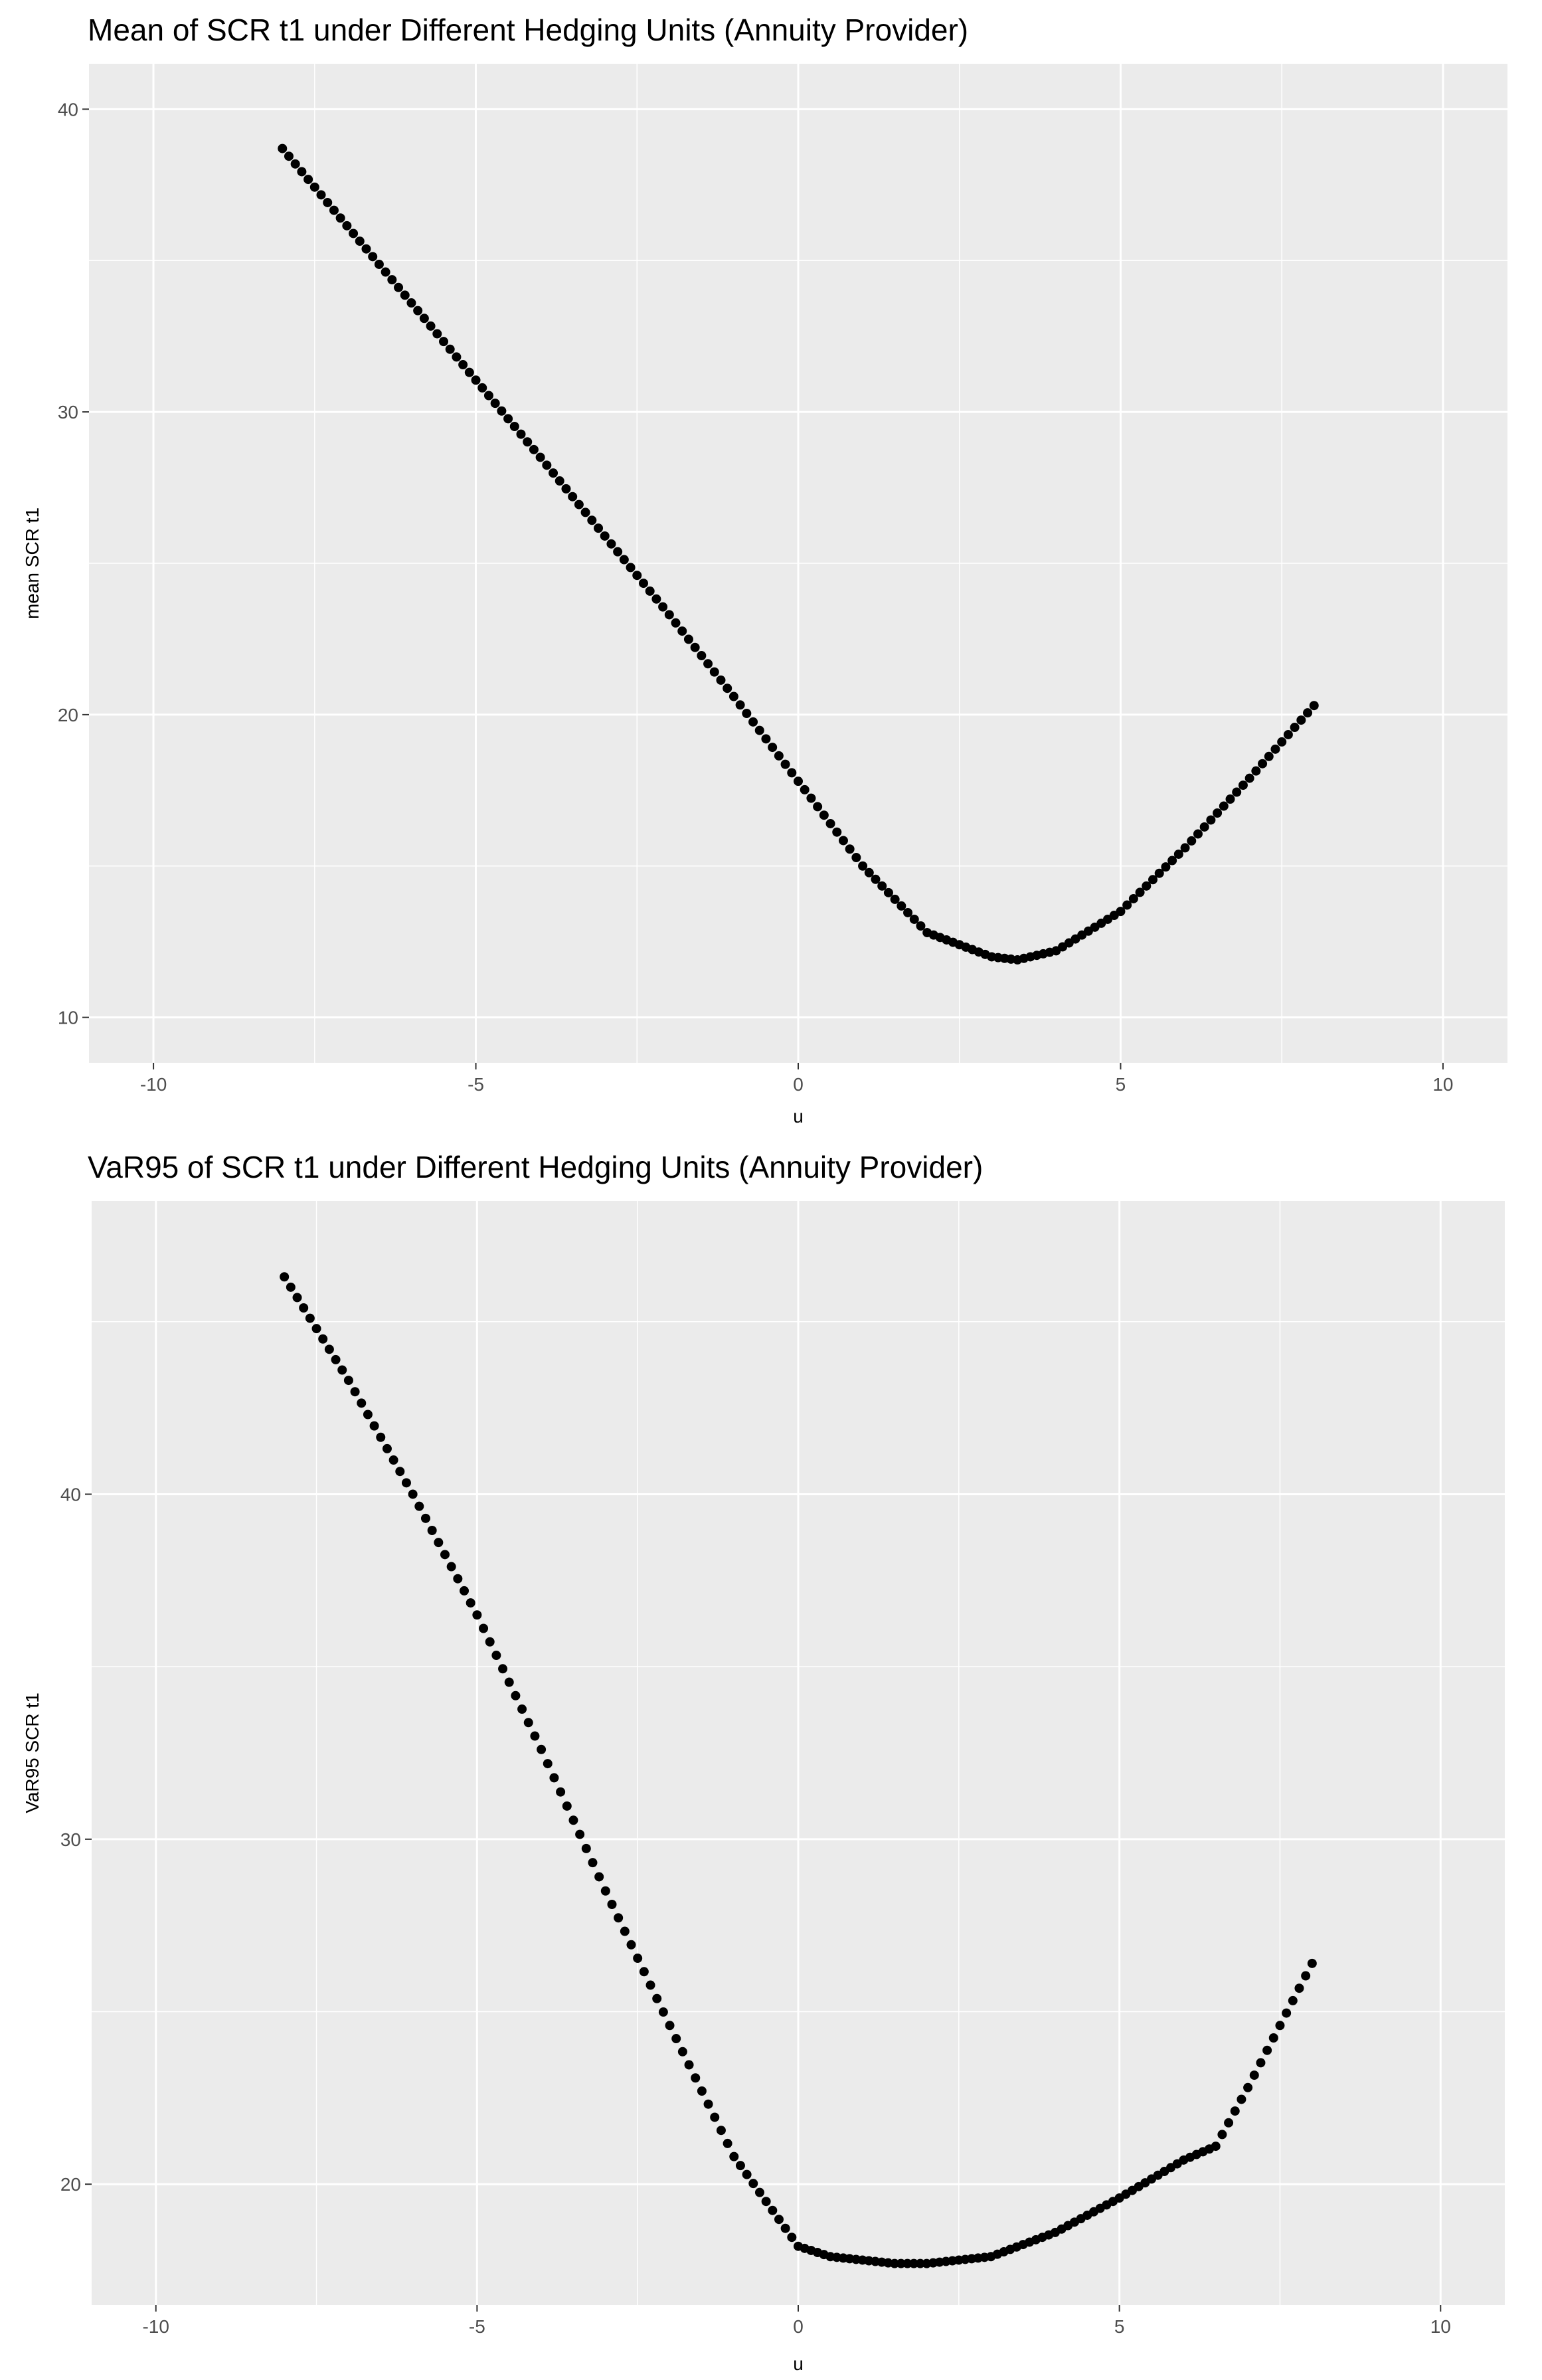 The image size is (1542, 2380). What do you see at coordinates (476, 1084) in the screenshot?
I see `mean-x-tick-label: -5` at bounding box center [476, 1084].